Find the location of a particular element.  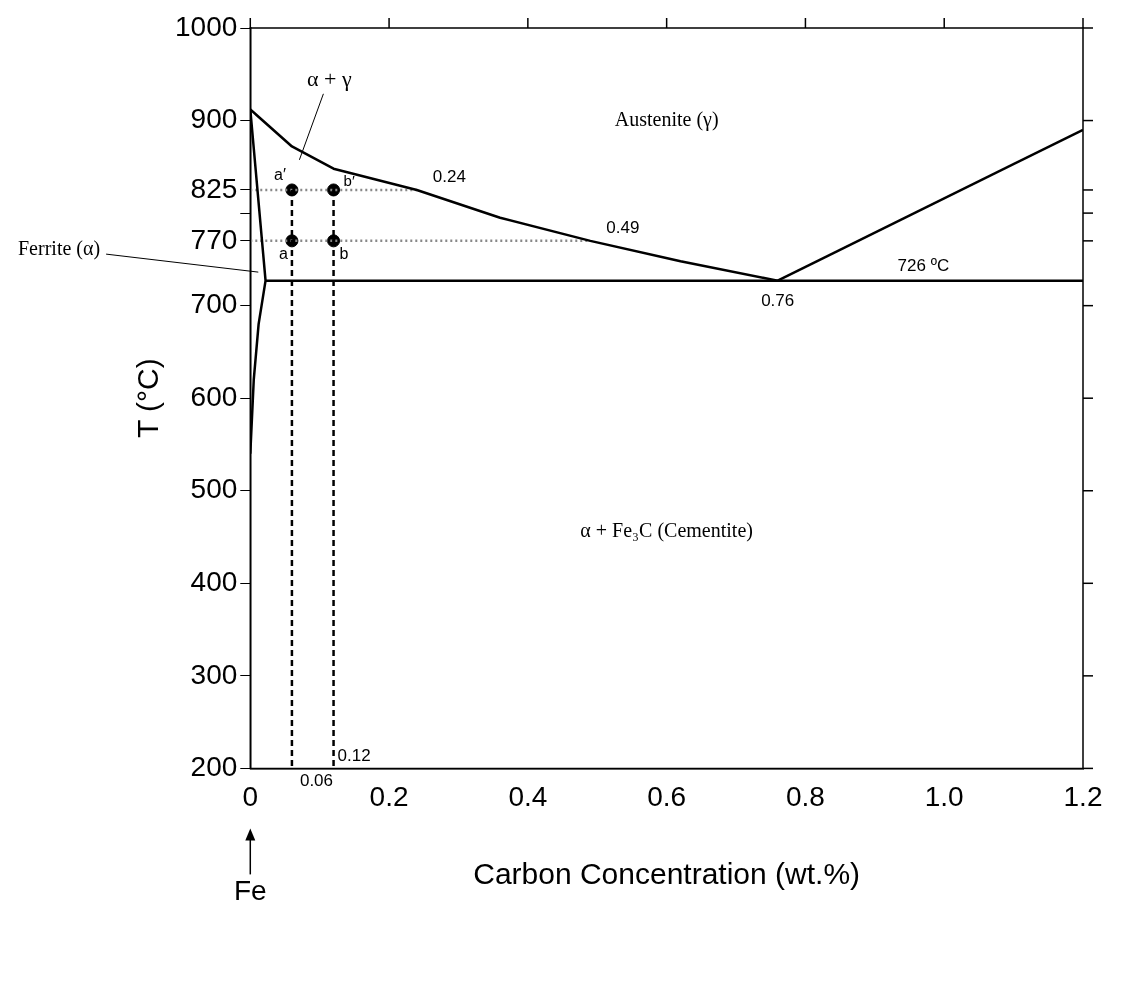

x-axis-title: Carbon Concentration (wt.%) is located at coordinates (667, 874).